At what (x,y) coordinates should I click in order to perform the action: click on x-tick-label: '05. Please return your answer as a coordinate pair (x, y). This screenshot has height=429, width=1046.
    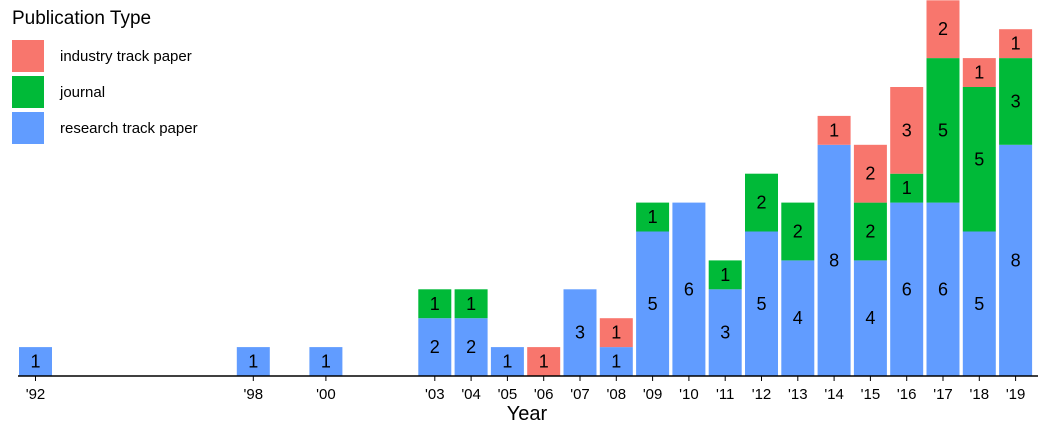
    Looking at the image, I should click on (508, 394).